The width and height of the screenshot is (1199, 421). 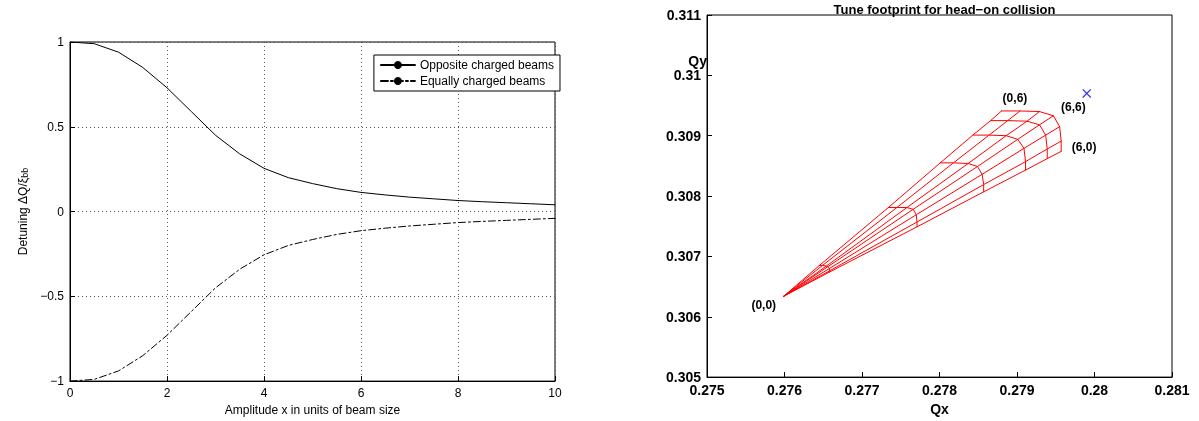 What do you see at coordinates (487, 65) in the screenshot?
I see `legend-label: Opposite charged beams` at bounding box center [487, 65].